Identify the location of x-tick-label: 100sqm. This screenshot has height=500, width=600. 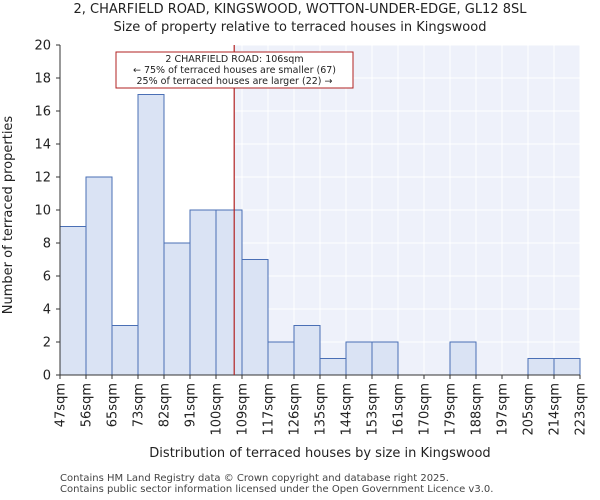
(217, 409).